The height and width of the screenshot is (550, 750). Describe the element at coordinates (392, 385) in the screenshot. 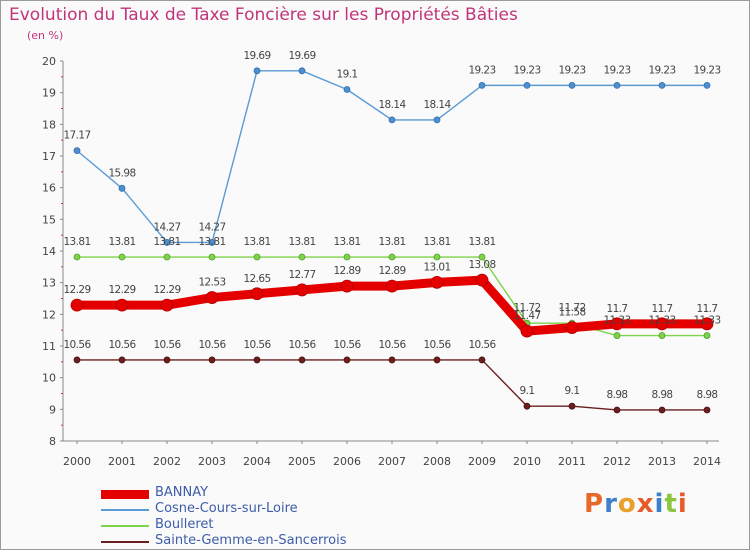

I see `series-line-Sainte-Gemme-en-Sancerrois` at that location.